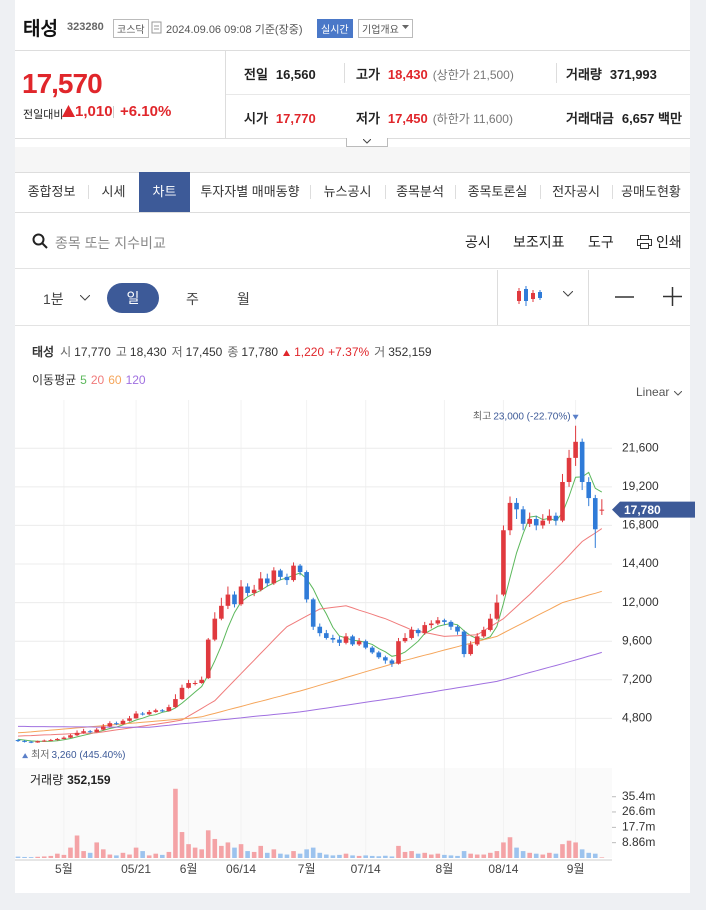 Image resolution: width=706 pixels, height=910 pixels. What do you see at coordinates (164, 192) in the screenshot?
I see `tab: 차트` at bounding box center [164, 192].